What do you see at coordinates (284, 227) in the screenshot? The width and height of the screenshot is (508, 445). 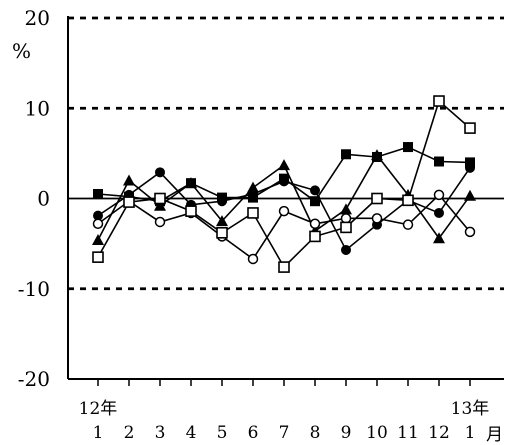 I see `series-open-circle` at bounding box center [284, 227].